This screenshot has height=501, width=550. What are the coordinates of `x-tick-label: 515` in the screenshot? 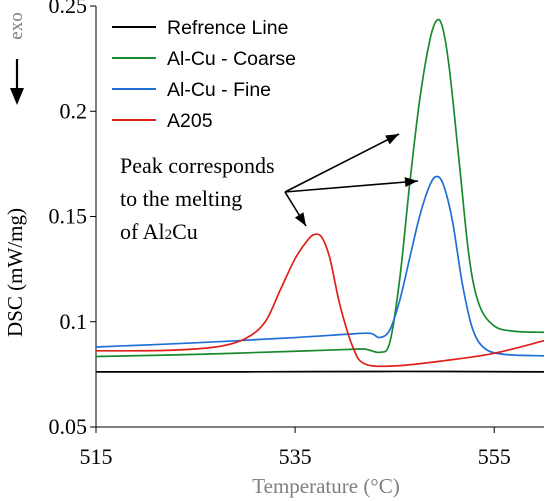 It's located at (96, 456).